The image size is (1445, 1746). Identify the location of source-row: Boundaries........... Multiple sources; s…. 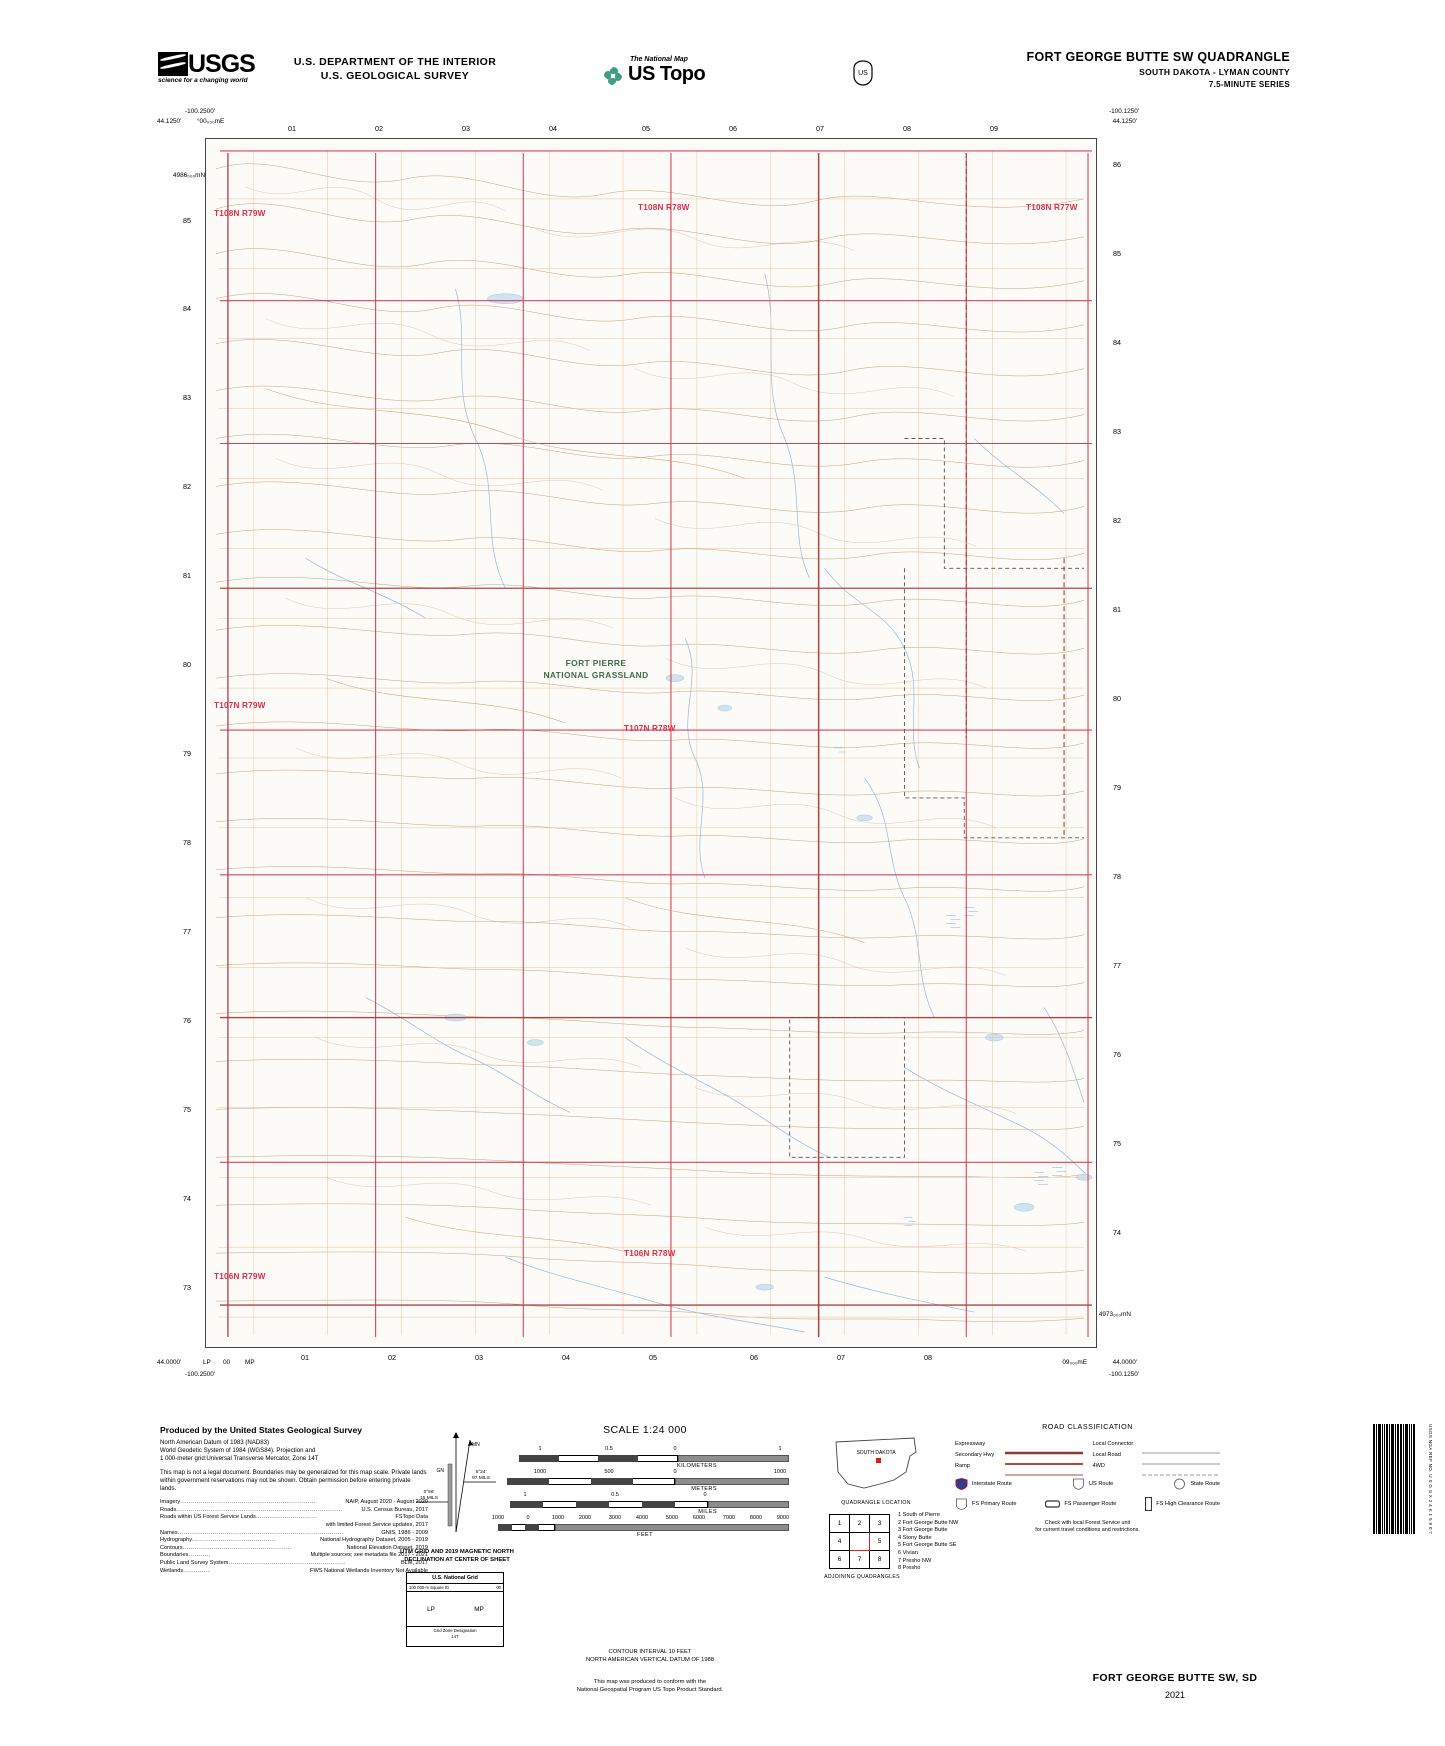
(294, 1556).